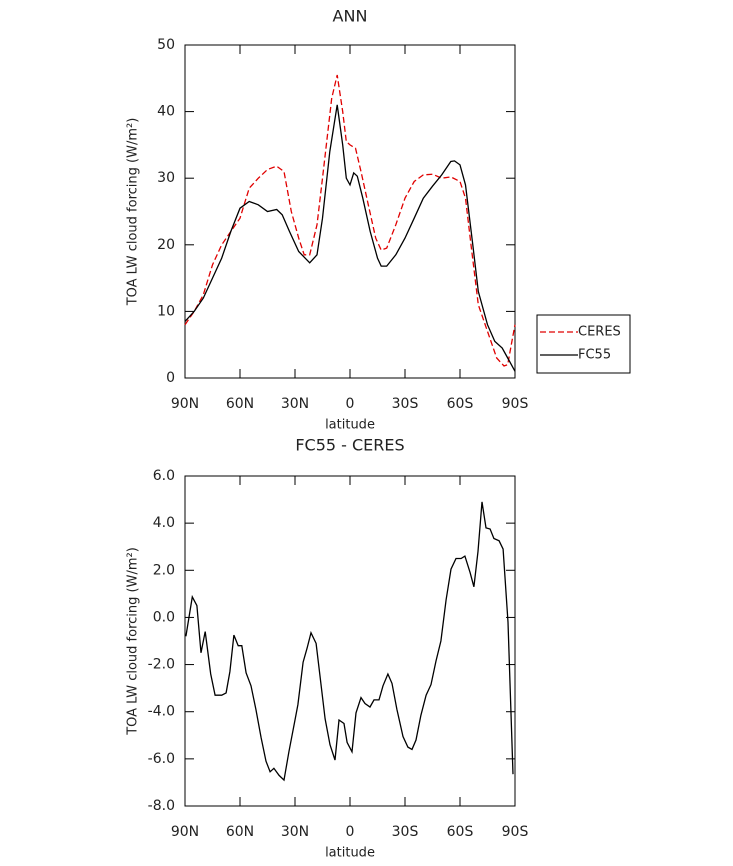  Describe the element at coordinates (594, 355) in the screenshot. I see `legend-label: FC55` at that location.